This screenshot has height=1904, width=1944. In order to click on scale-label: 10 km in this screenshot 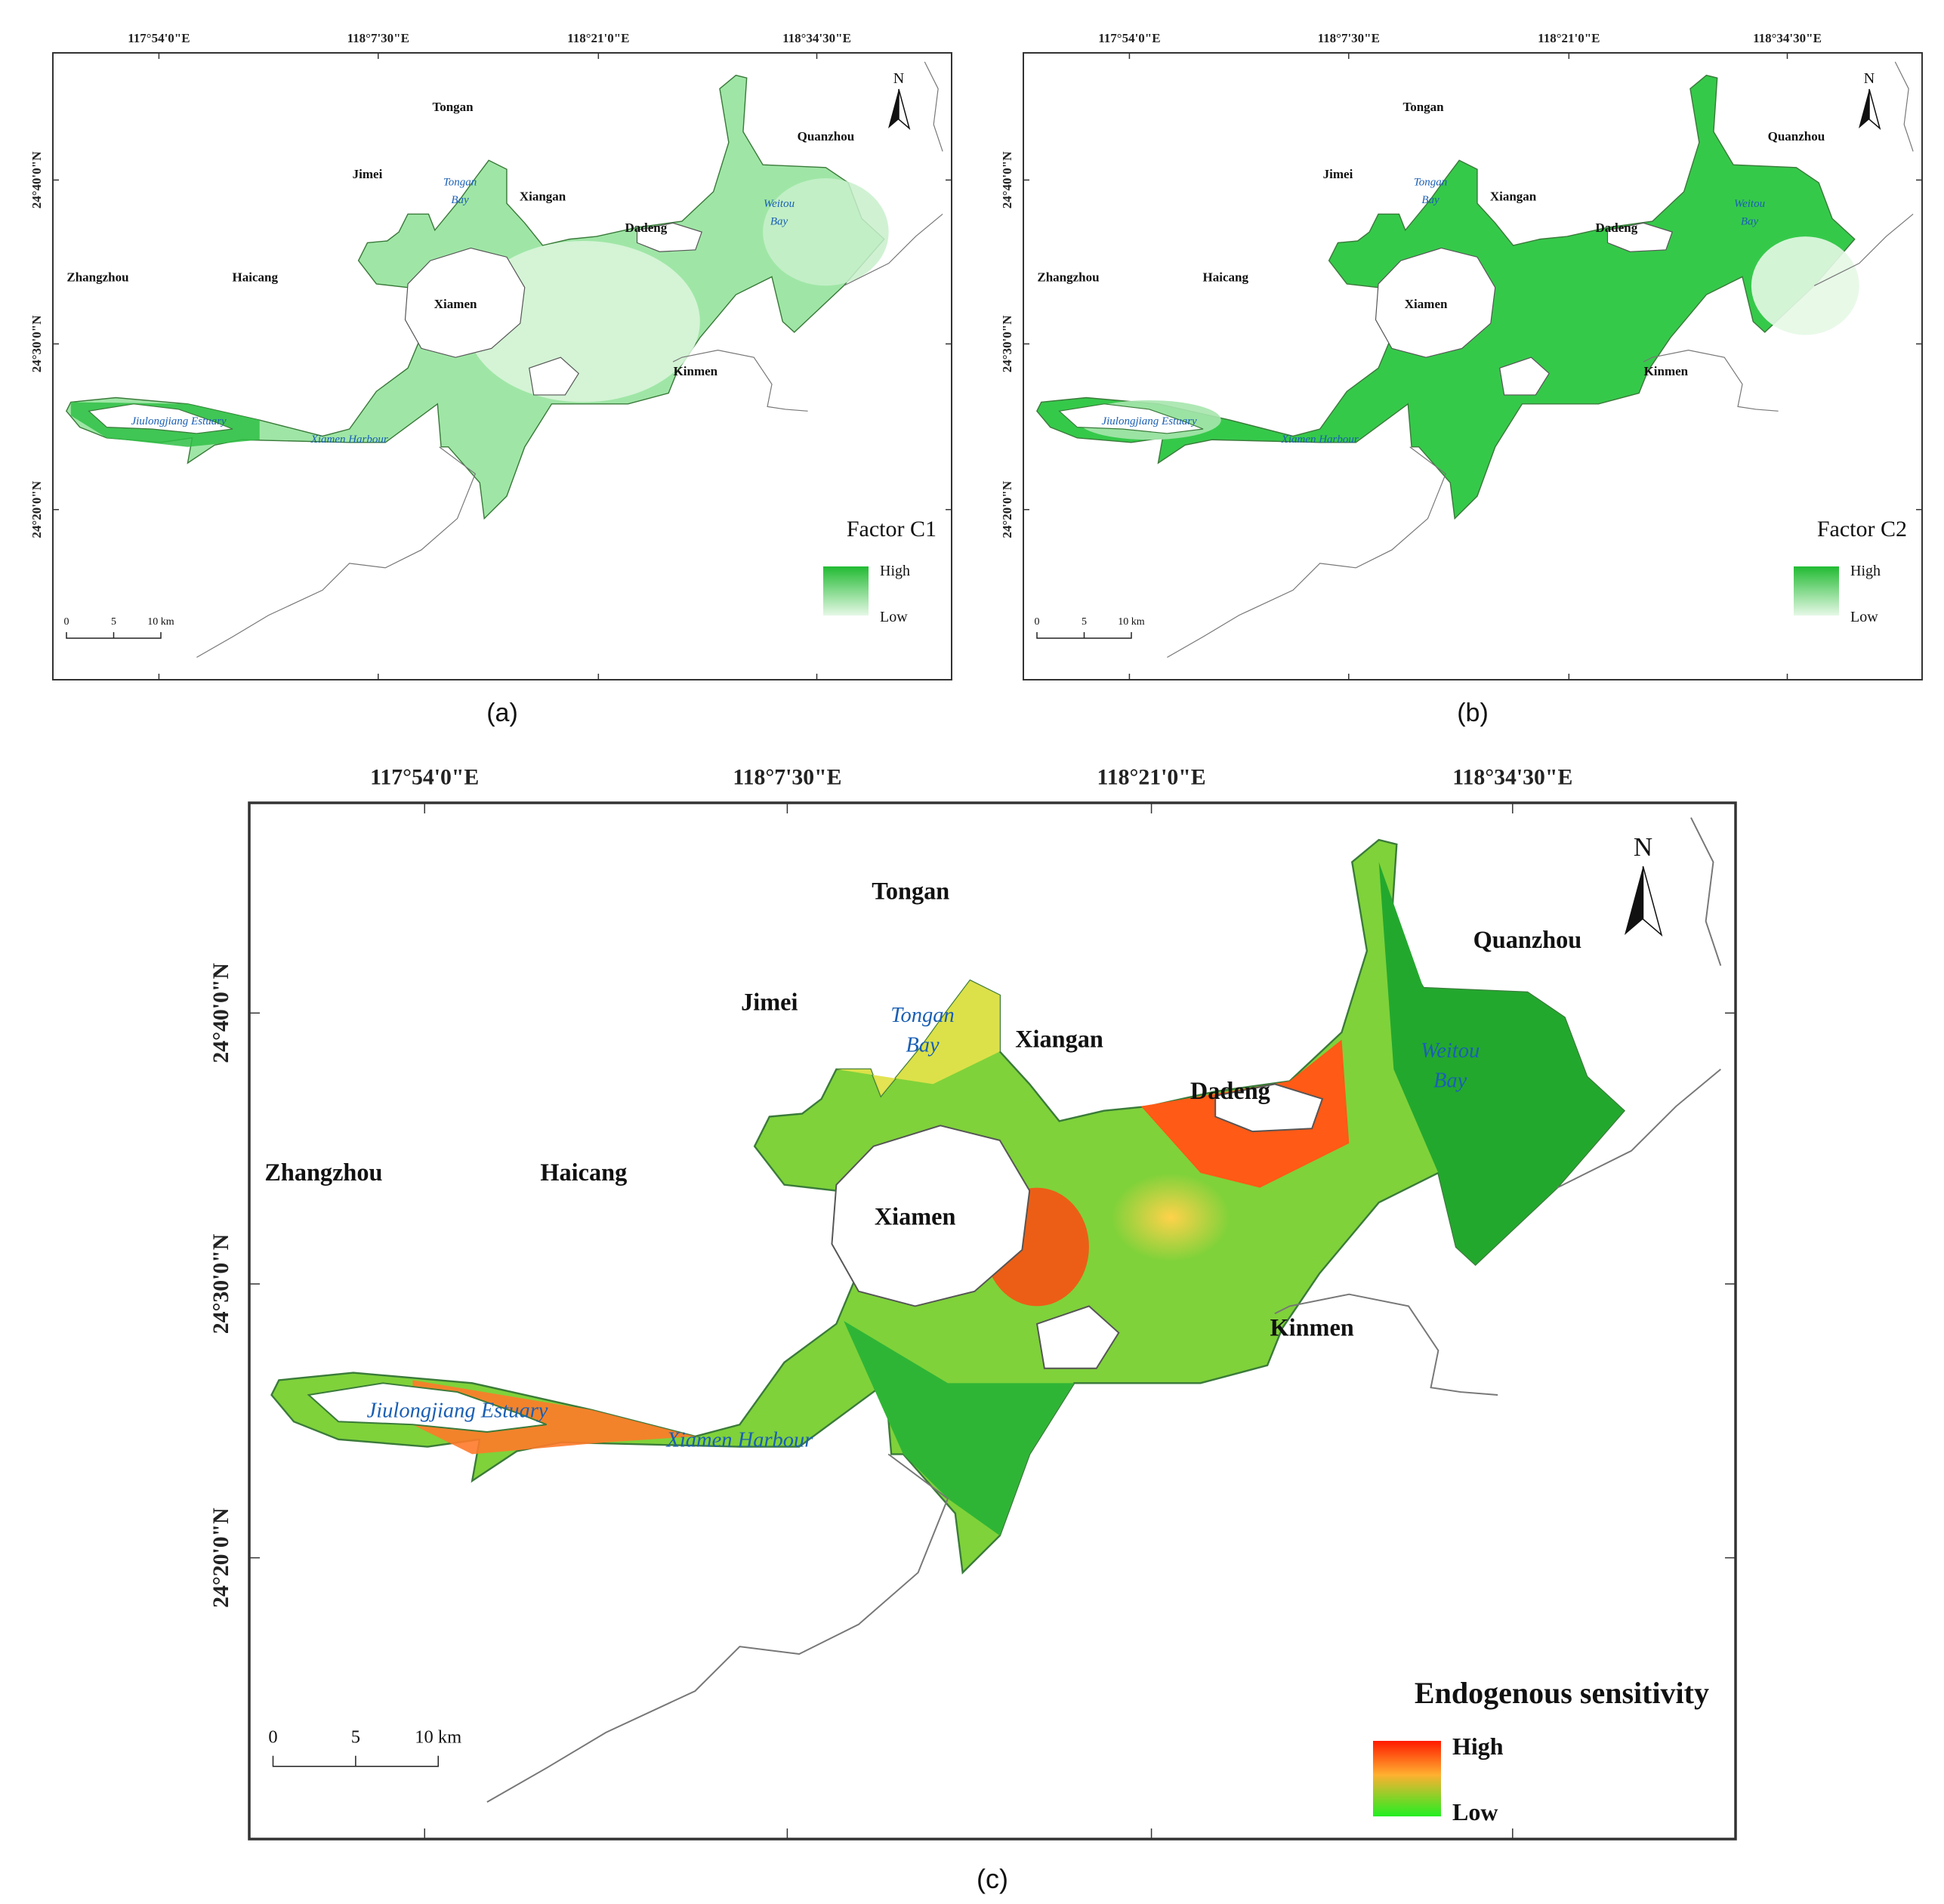, I will do `click(438, 1737)`.